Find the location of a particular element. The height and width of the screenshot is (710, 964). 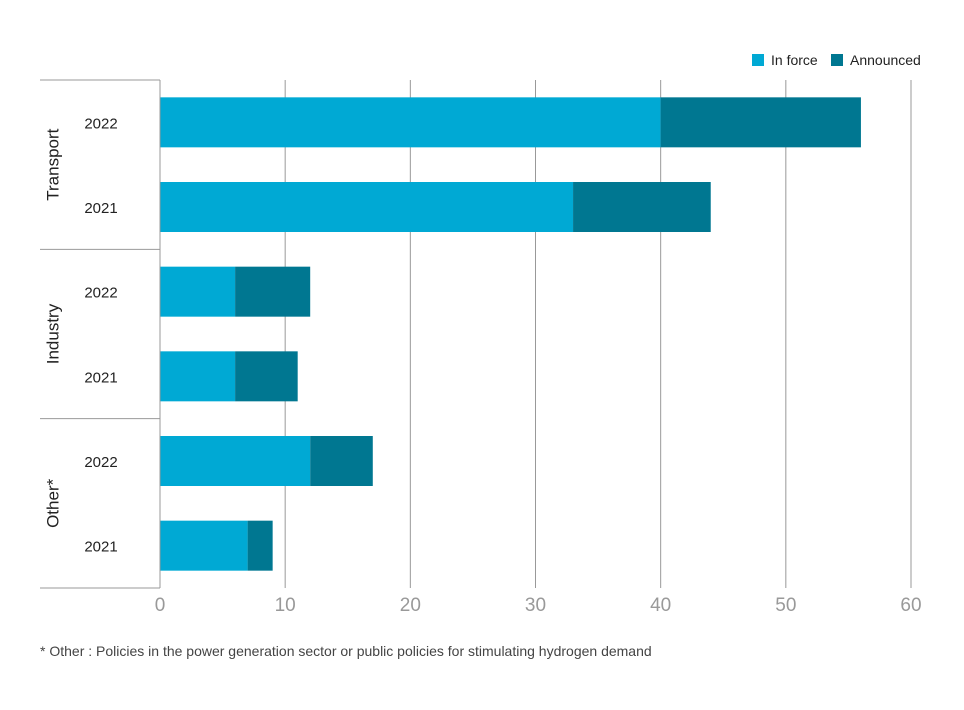

x-tick-label: 0 is located at coordinates (160, 605).